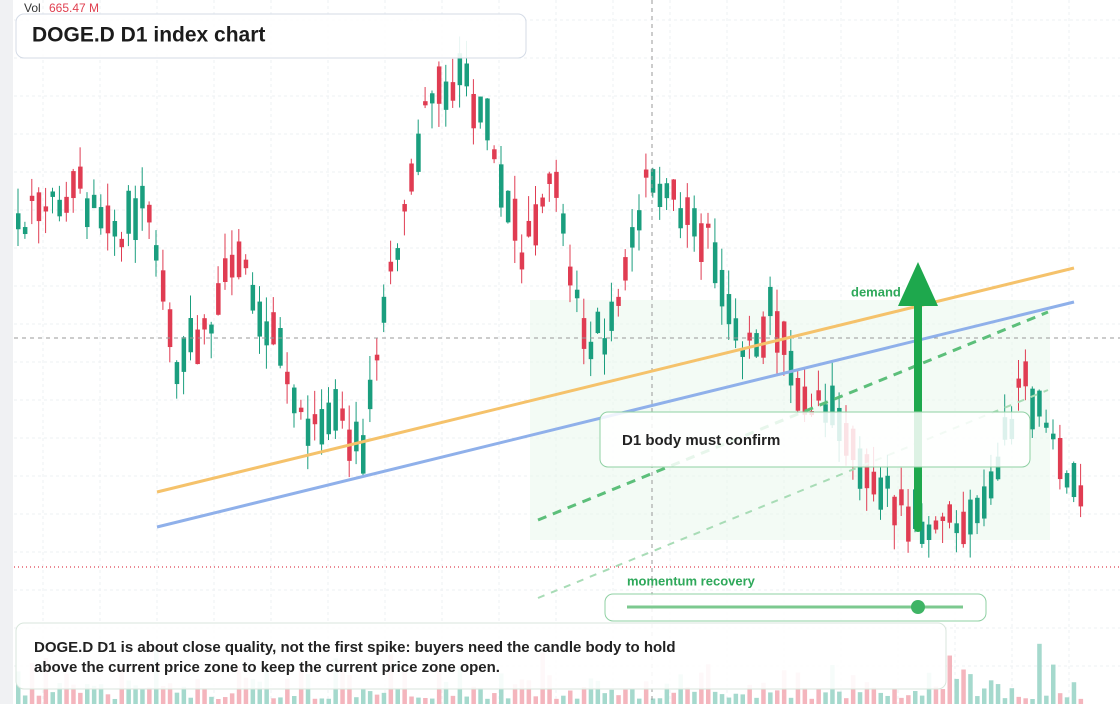 Image resolution: width=1120 pixels, height=709 pixels. I want to click on slider-knob, so click(918, 607).